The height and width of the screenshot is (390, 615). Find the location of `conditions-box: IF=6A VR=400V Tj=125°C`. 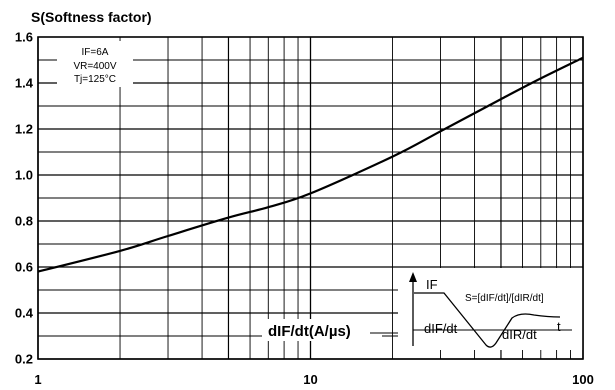

conditions-box: IF=6A VR=400V Tj=125°C is located at coordinates (95, 64).